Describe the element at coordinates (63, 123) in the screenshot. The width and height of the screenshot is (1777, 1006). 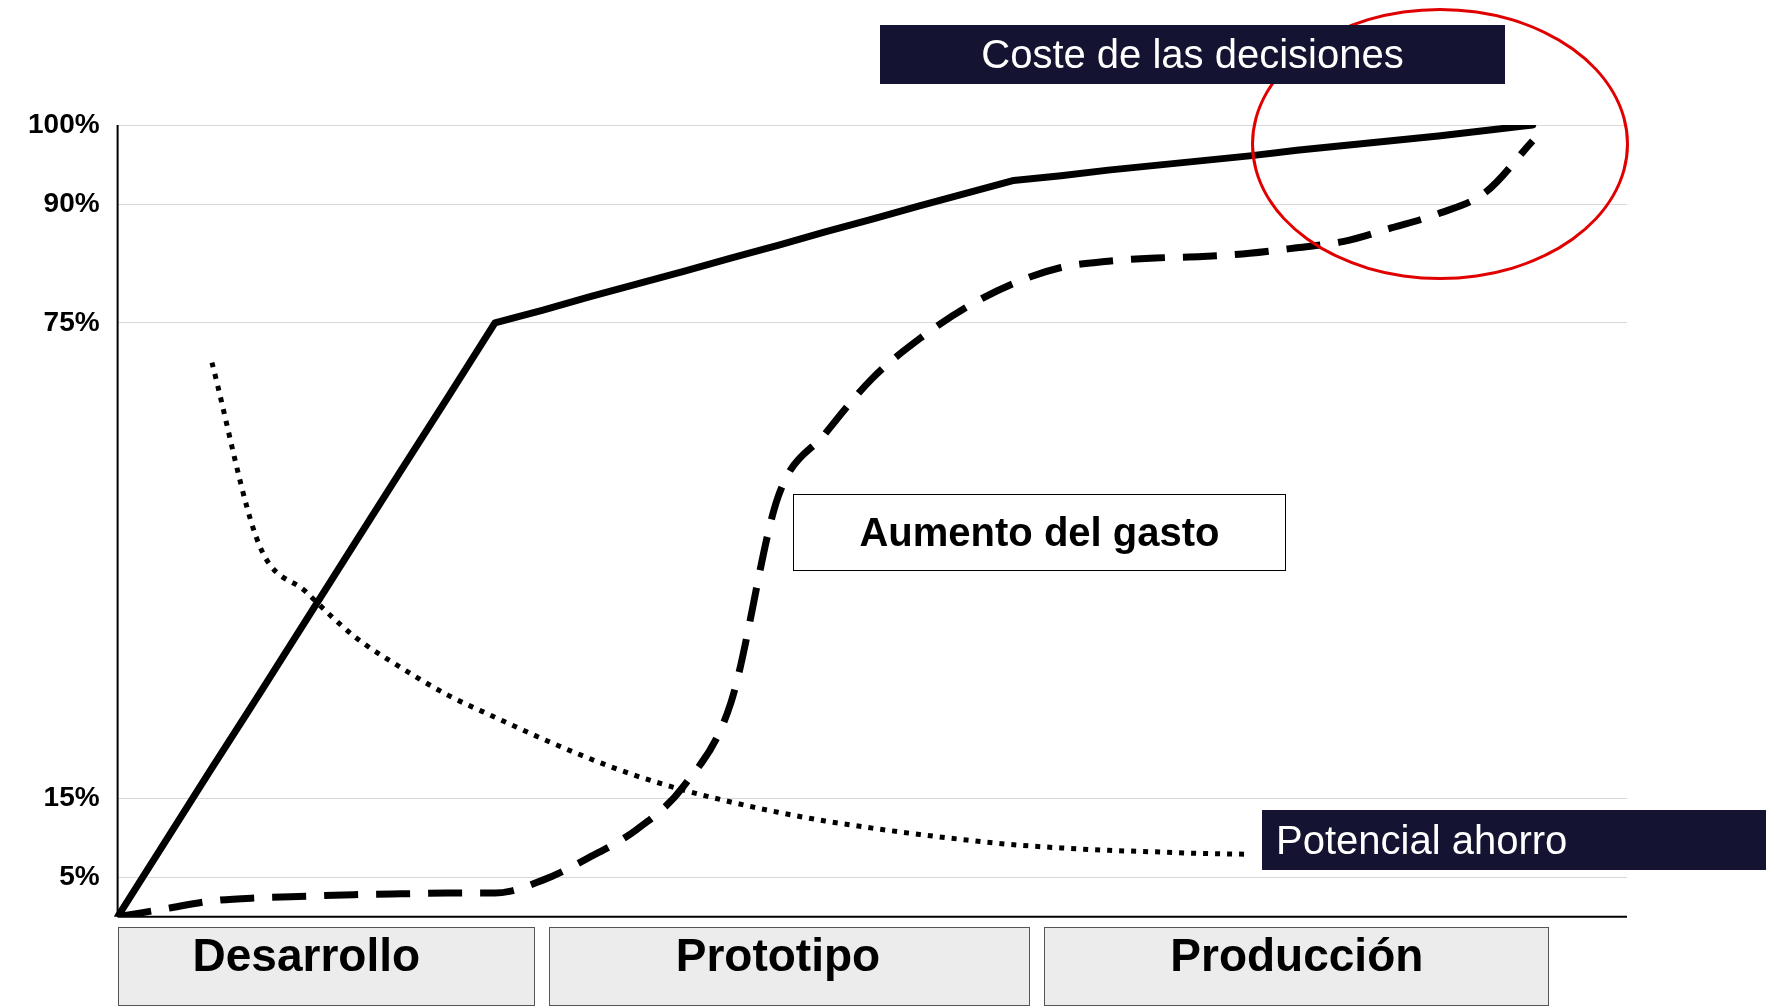
I see `y-tick-label: 100%` at that location.